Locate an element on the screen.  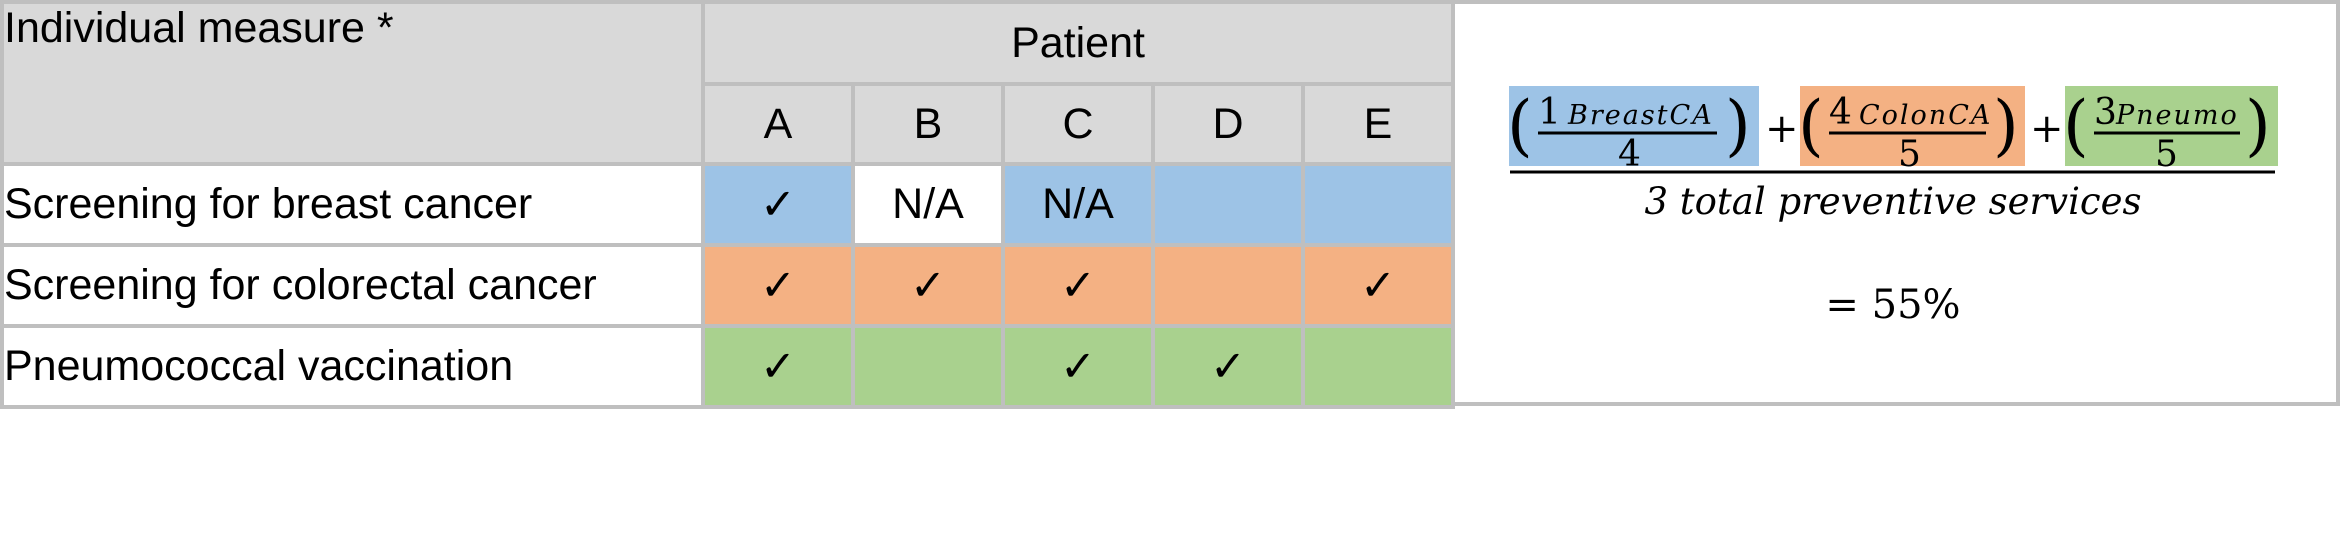
term1-close-paren: ) is located at coordinates (1738, 125).